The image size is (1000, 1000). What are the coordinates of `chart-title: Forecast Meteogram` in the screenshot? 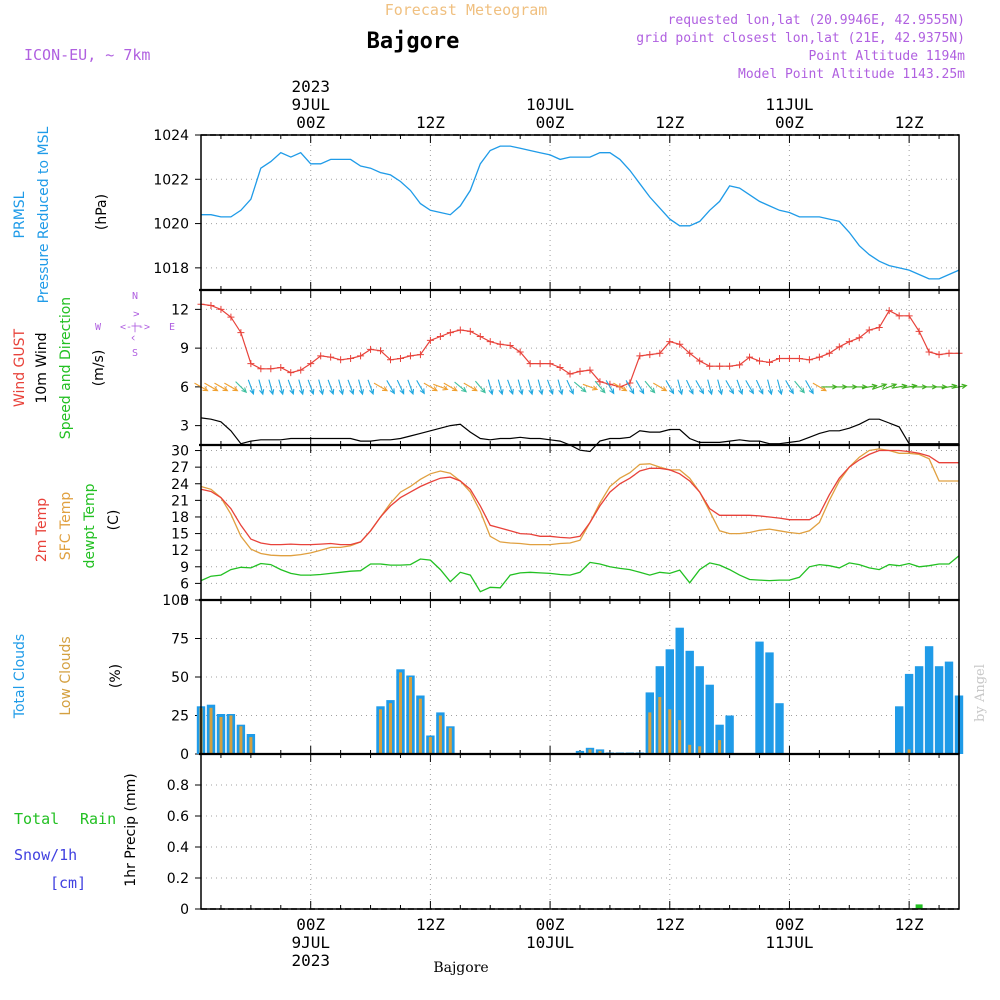 It's located at (466, 10).